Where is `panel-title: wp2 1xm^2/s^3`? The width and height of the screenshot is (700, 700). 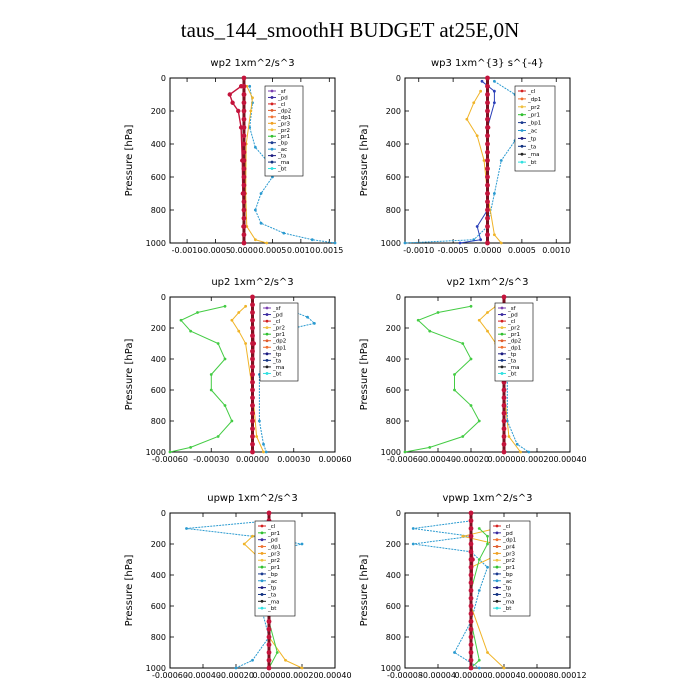
panel-title: wp2 1xm^2/s^3 is located at coordinates (252, 63).